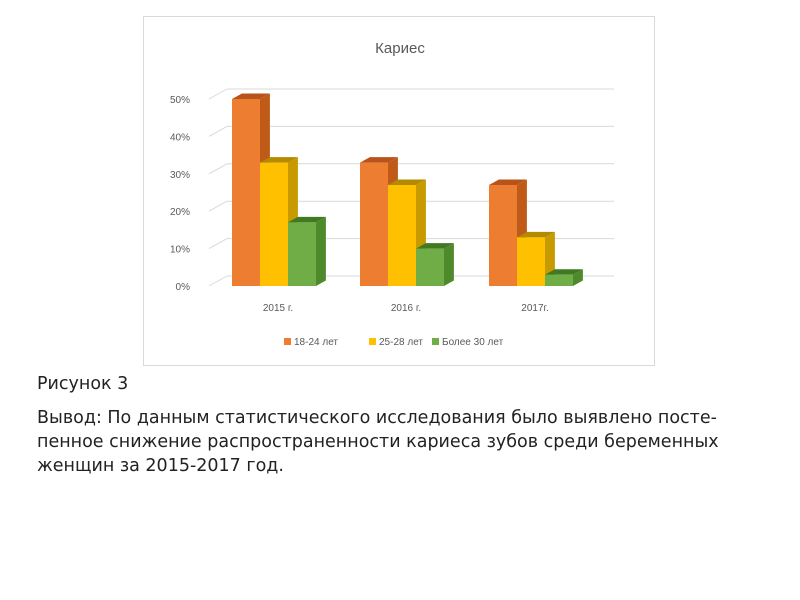 This screenshot has height=600, width=800. Describe the element at coordinates (180, 137) in the screenshot. I see `y-tick-label: 40%` at that location.